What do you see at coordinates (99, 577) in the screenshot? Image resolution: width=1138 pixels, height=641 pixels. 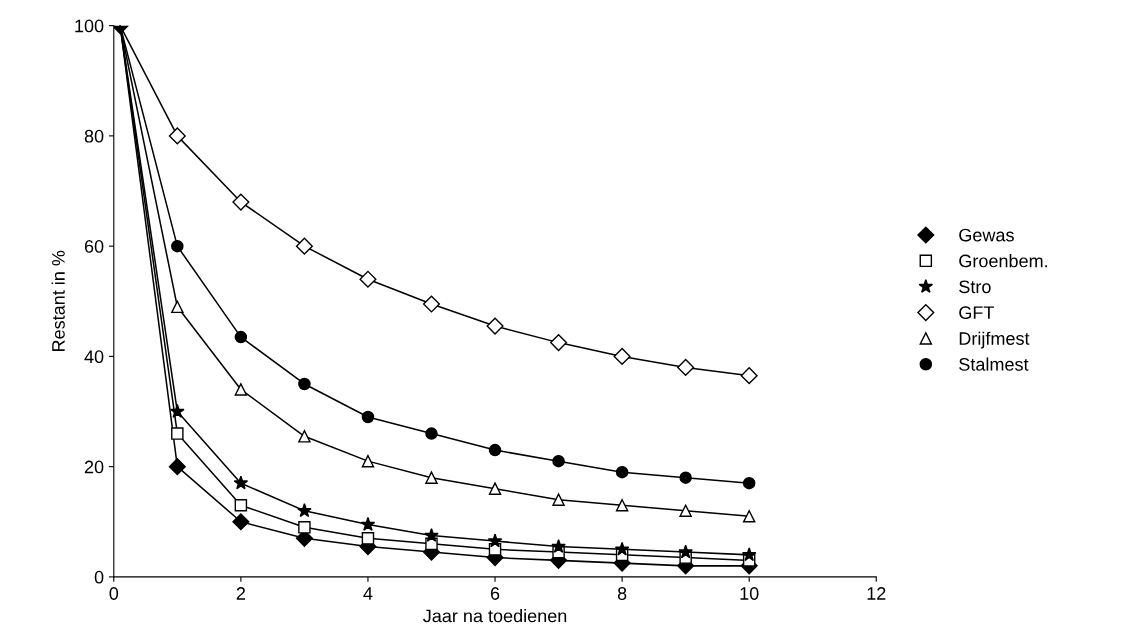 I see `y-tick-label: 0` at bounding box center [99, 577].